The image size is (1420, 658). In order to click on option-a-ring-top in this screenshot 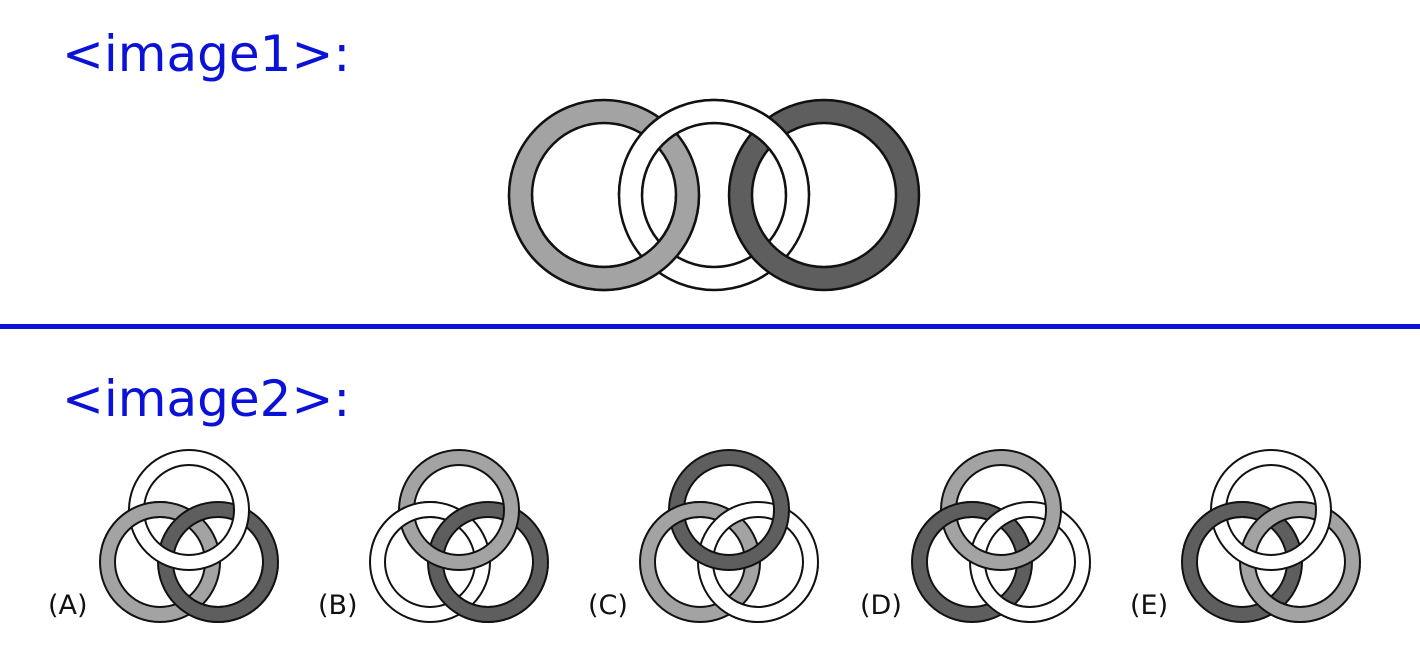, I will do `click(189, 510)`.